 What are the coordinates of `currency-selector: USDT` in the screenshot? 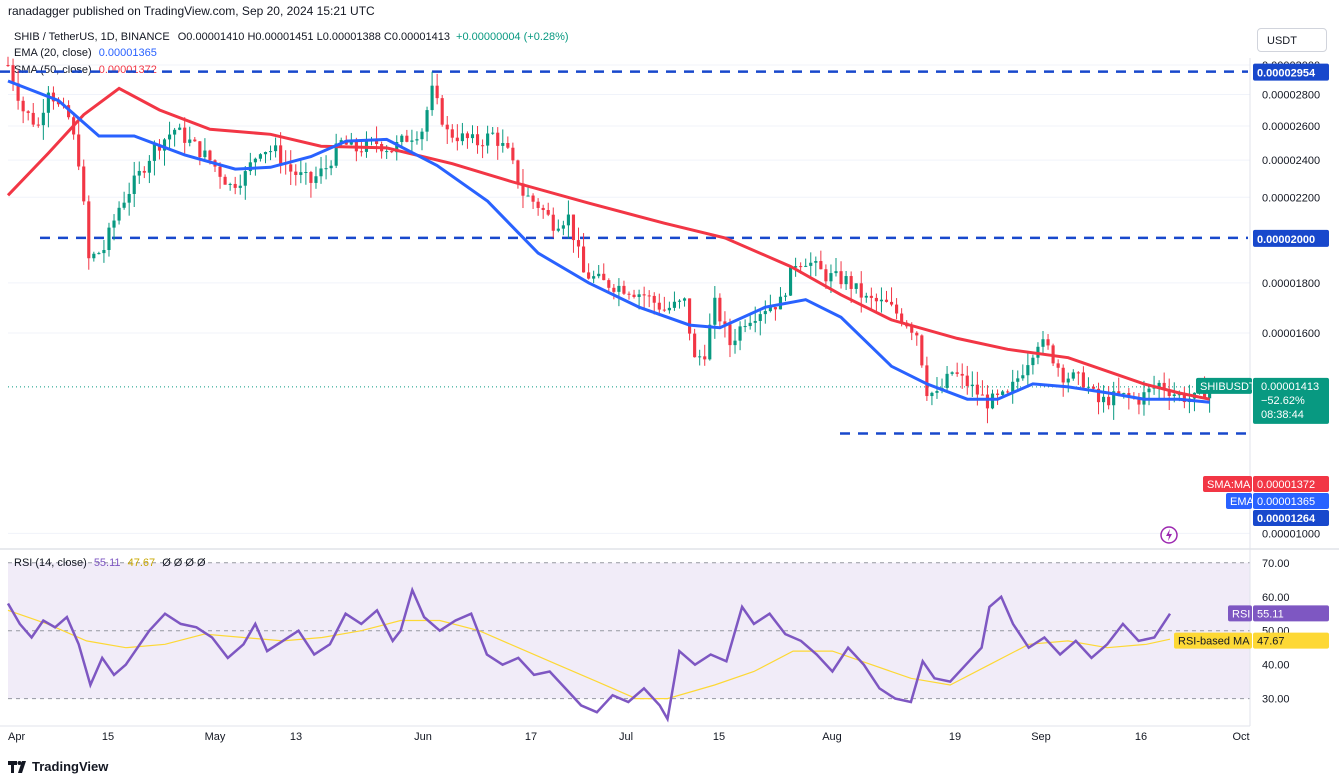 It's located at (1292, 40).